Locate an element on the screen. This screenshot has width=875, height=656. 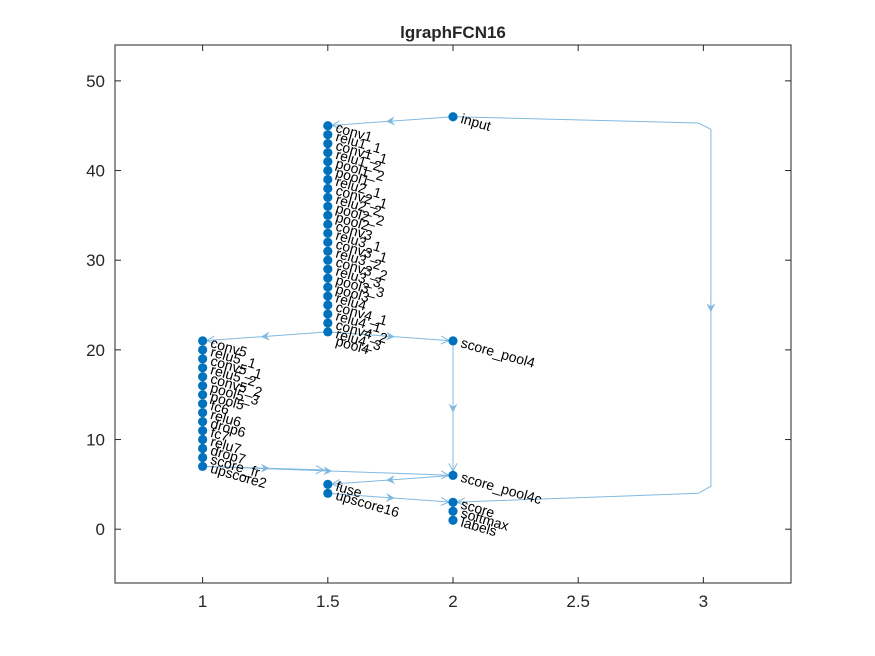
node-input is located at coordinates (453, 117).